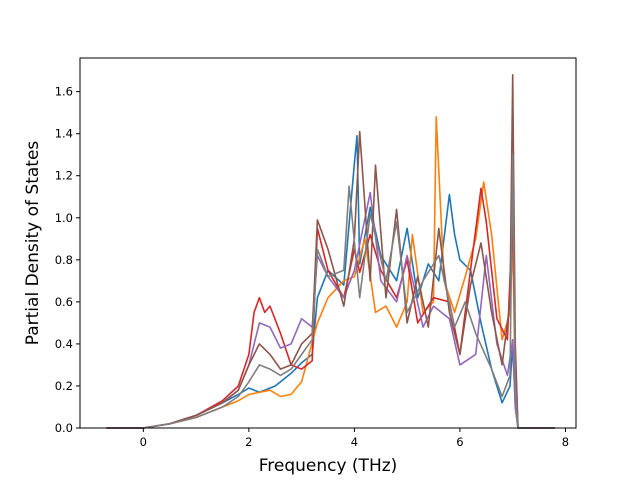 This screenshot has width=640, height=480. Describe the element at coordinates (354, 442) in the screenshot. I see `x-tick-label: 4` at that location.